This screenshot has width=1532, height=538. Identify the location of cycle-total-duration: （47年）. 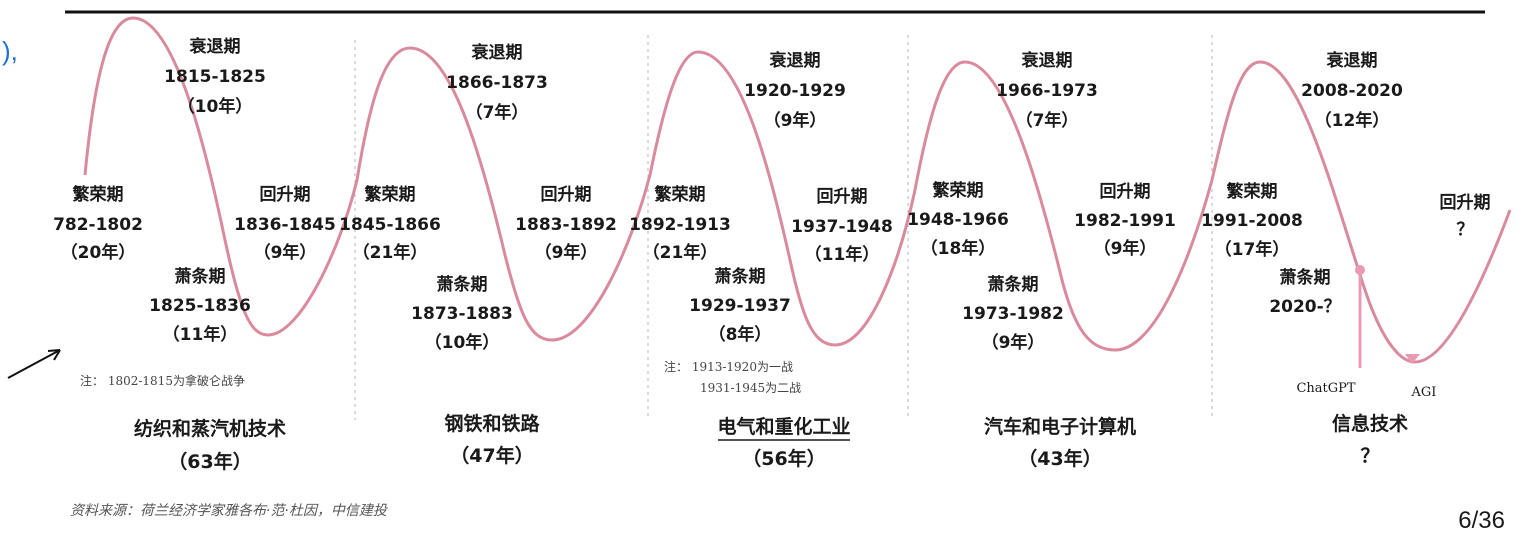
(491, 455).